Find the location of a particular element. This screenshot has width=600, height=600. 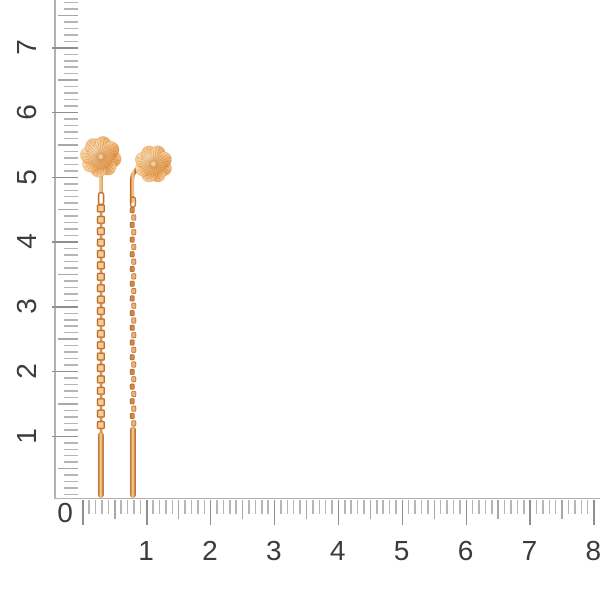

earring-right-threader-bar is located at coordinates (133, 462).